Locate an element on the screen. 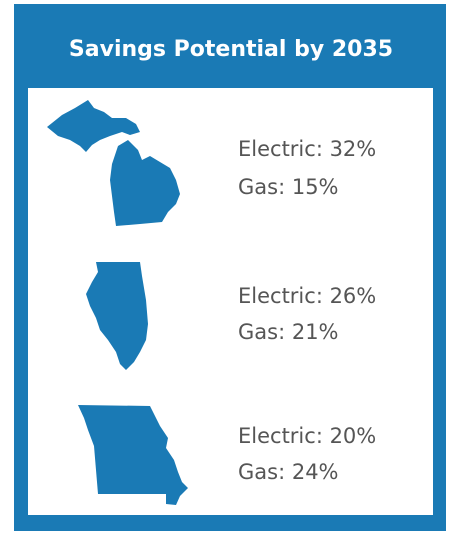  electric-savings: Electric: 32% is located at coordinates (307, 149).